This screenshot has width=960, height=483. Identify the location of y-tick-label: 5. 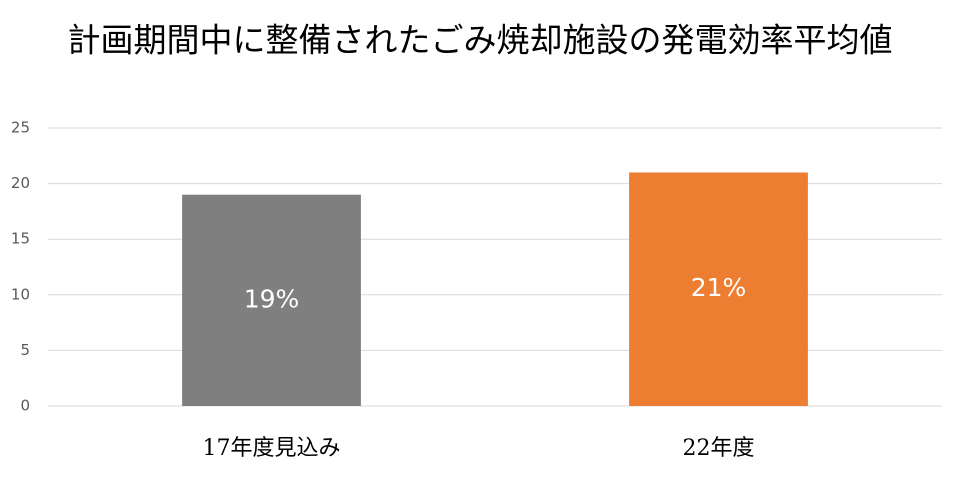
(25, 350).